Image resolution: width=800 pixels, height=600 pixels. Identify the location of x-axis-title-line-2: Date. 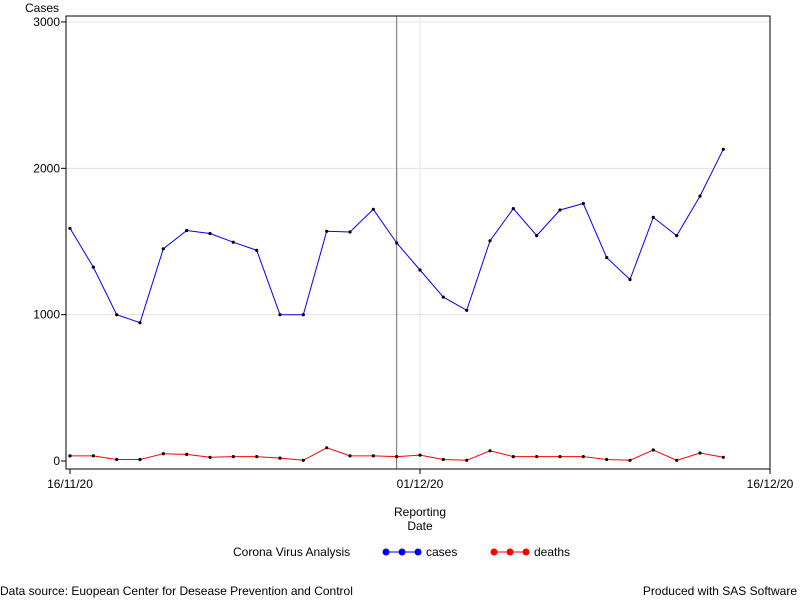
(420, 526).